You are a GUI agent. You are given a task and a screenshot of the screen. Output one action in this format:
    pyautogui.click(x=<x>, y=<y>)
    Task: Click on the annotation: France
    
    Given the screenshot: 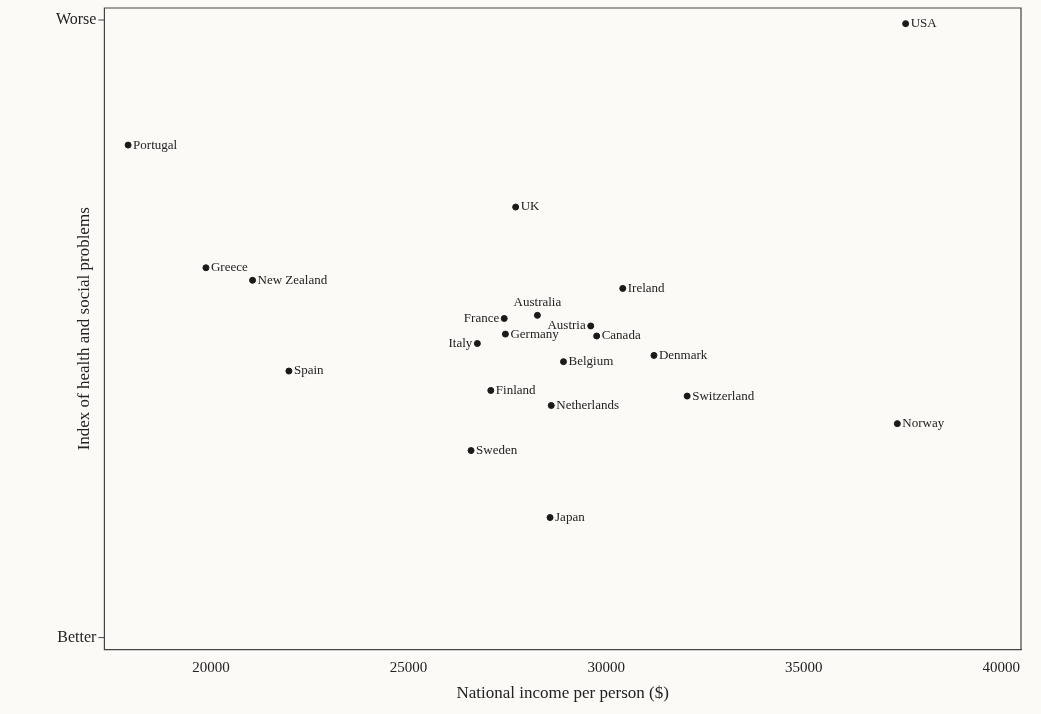 What is the action you would take?
    pyautogui.click(x=481, y=317)
    